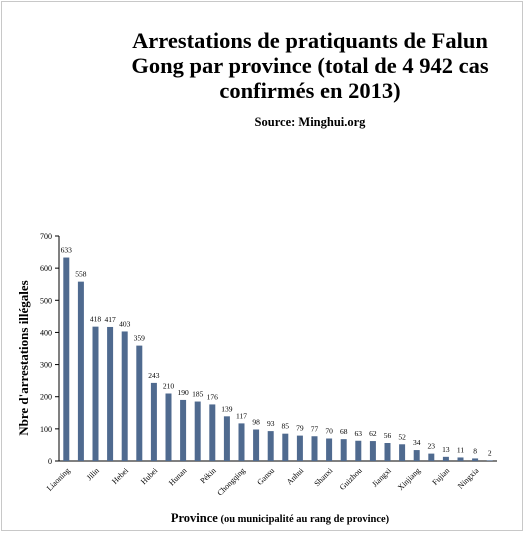  What do you see at coordinates (125, 323) in the screenshot?
I see `data-label: 403` at bounding box center [125, 323].